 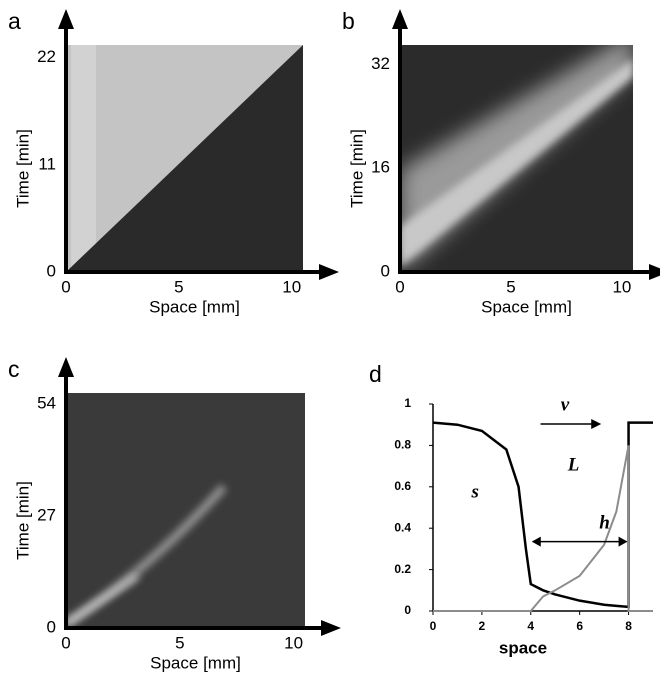 What do you see at coordinates (604, 522) in the screenshot?
I see `series-label: h` at bounding box center [604, 522].